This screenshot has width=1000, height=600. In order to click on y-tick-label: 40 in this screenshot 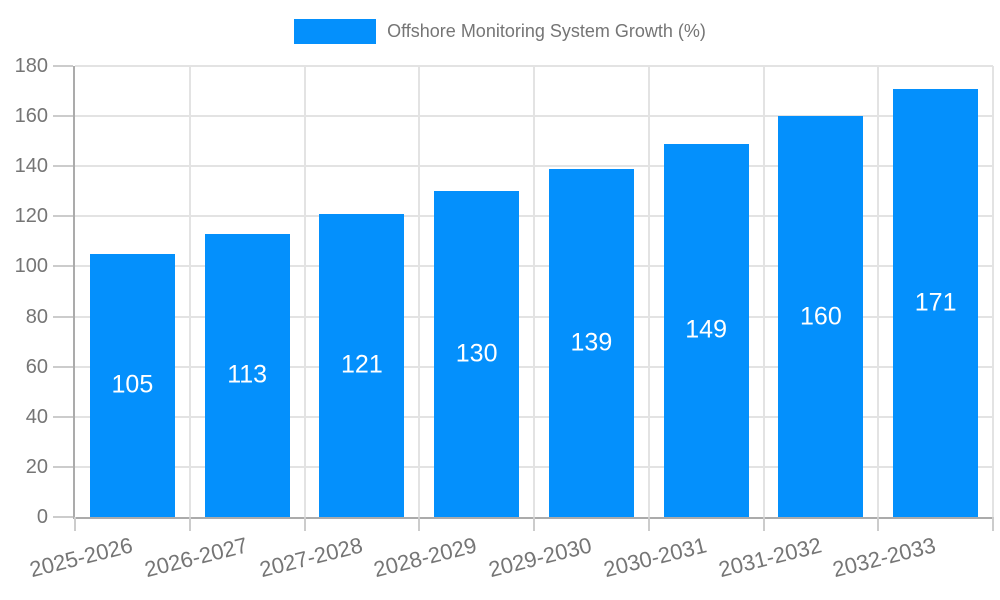, I will do `click(36, 416)`.